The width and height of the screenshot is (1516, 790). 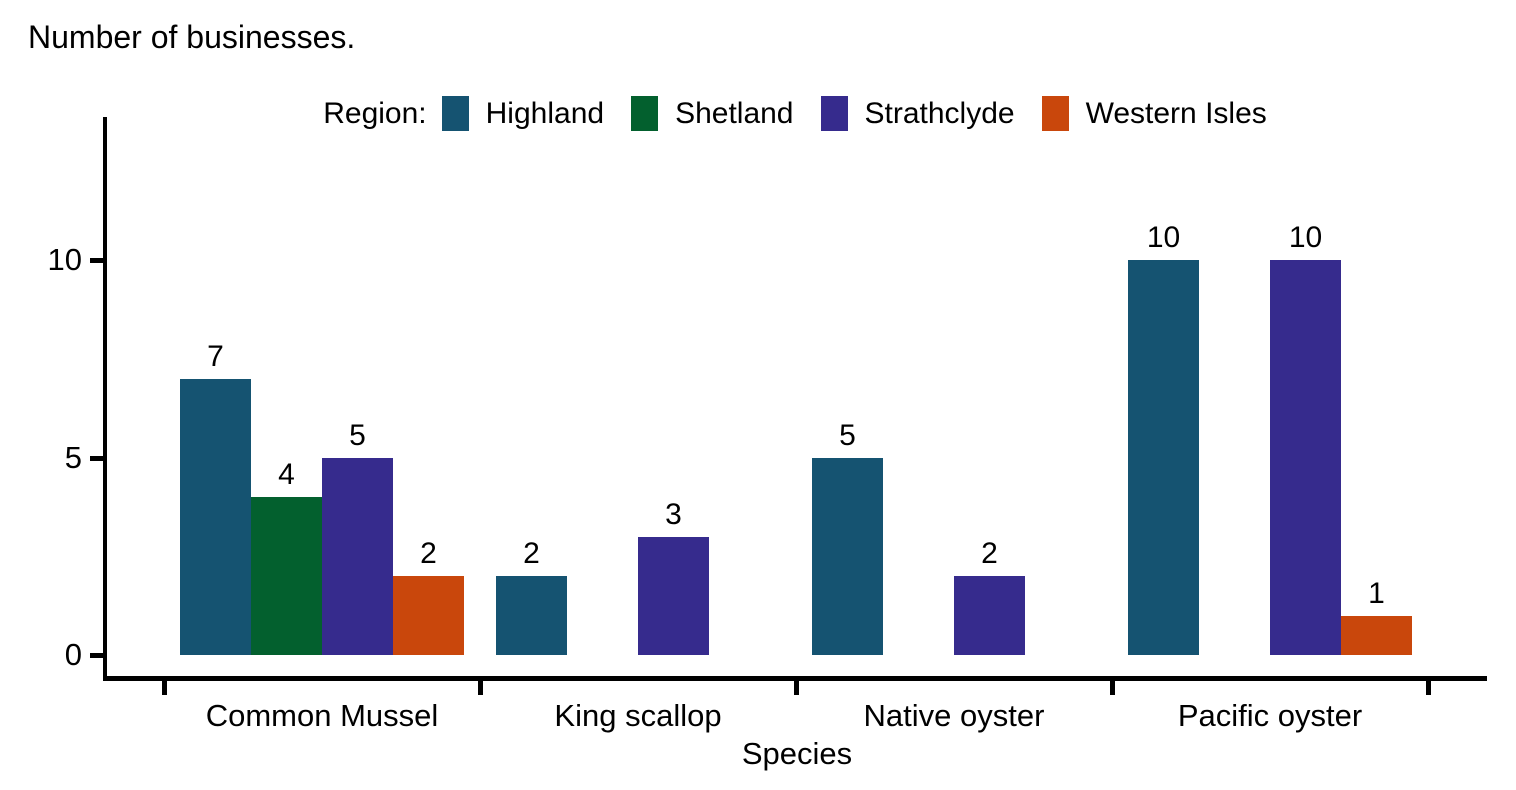 What do you see at coordinates (322, 715) in the screenshot?
I see `x-category-label: Common Mussel` at bounding box center [322, 715].